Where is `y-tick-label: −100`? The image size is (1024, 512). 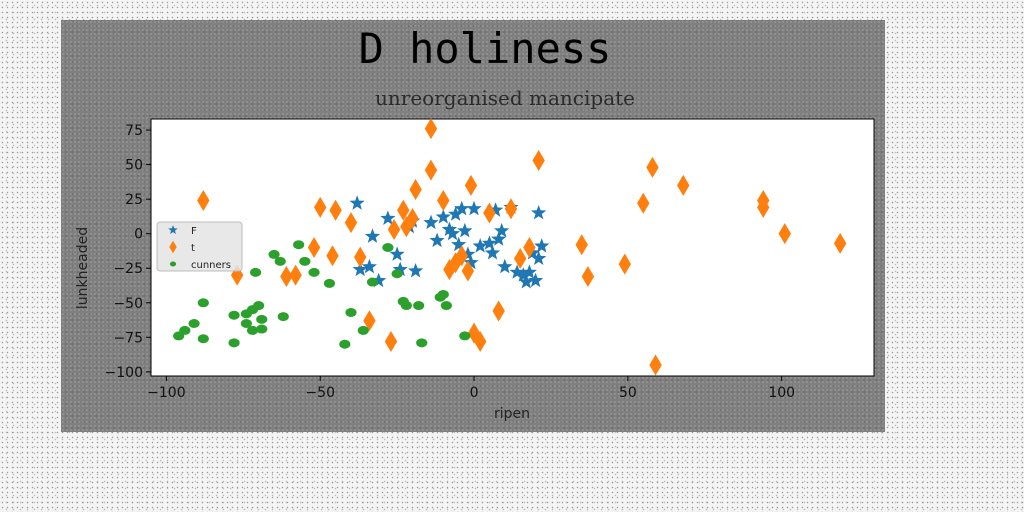
y-tick-label: −100 is located at coordinates (124, 373).